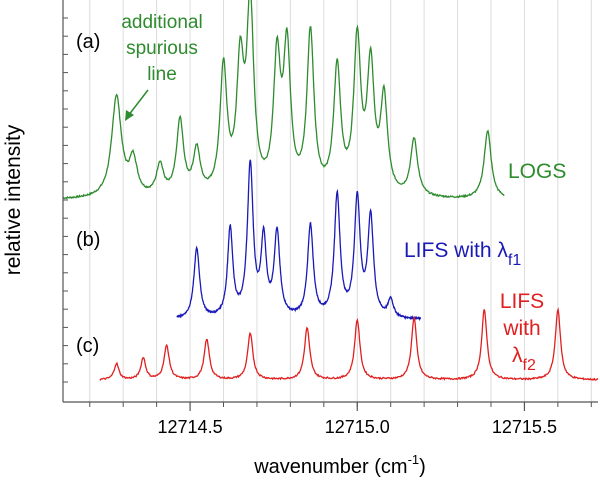 This screenshot has height=481, width=600. Describe the element at coordinates (517, 355) in the screenshot. I see `series-label-lifs2-main: λ` at that location.